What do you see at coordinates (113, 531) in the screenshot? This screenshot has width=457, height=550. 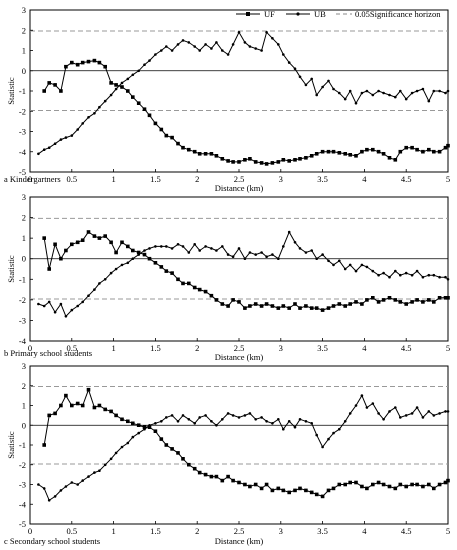 I see `x-tick-label-c-2: 1` at bounding box center [113, 531].